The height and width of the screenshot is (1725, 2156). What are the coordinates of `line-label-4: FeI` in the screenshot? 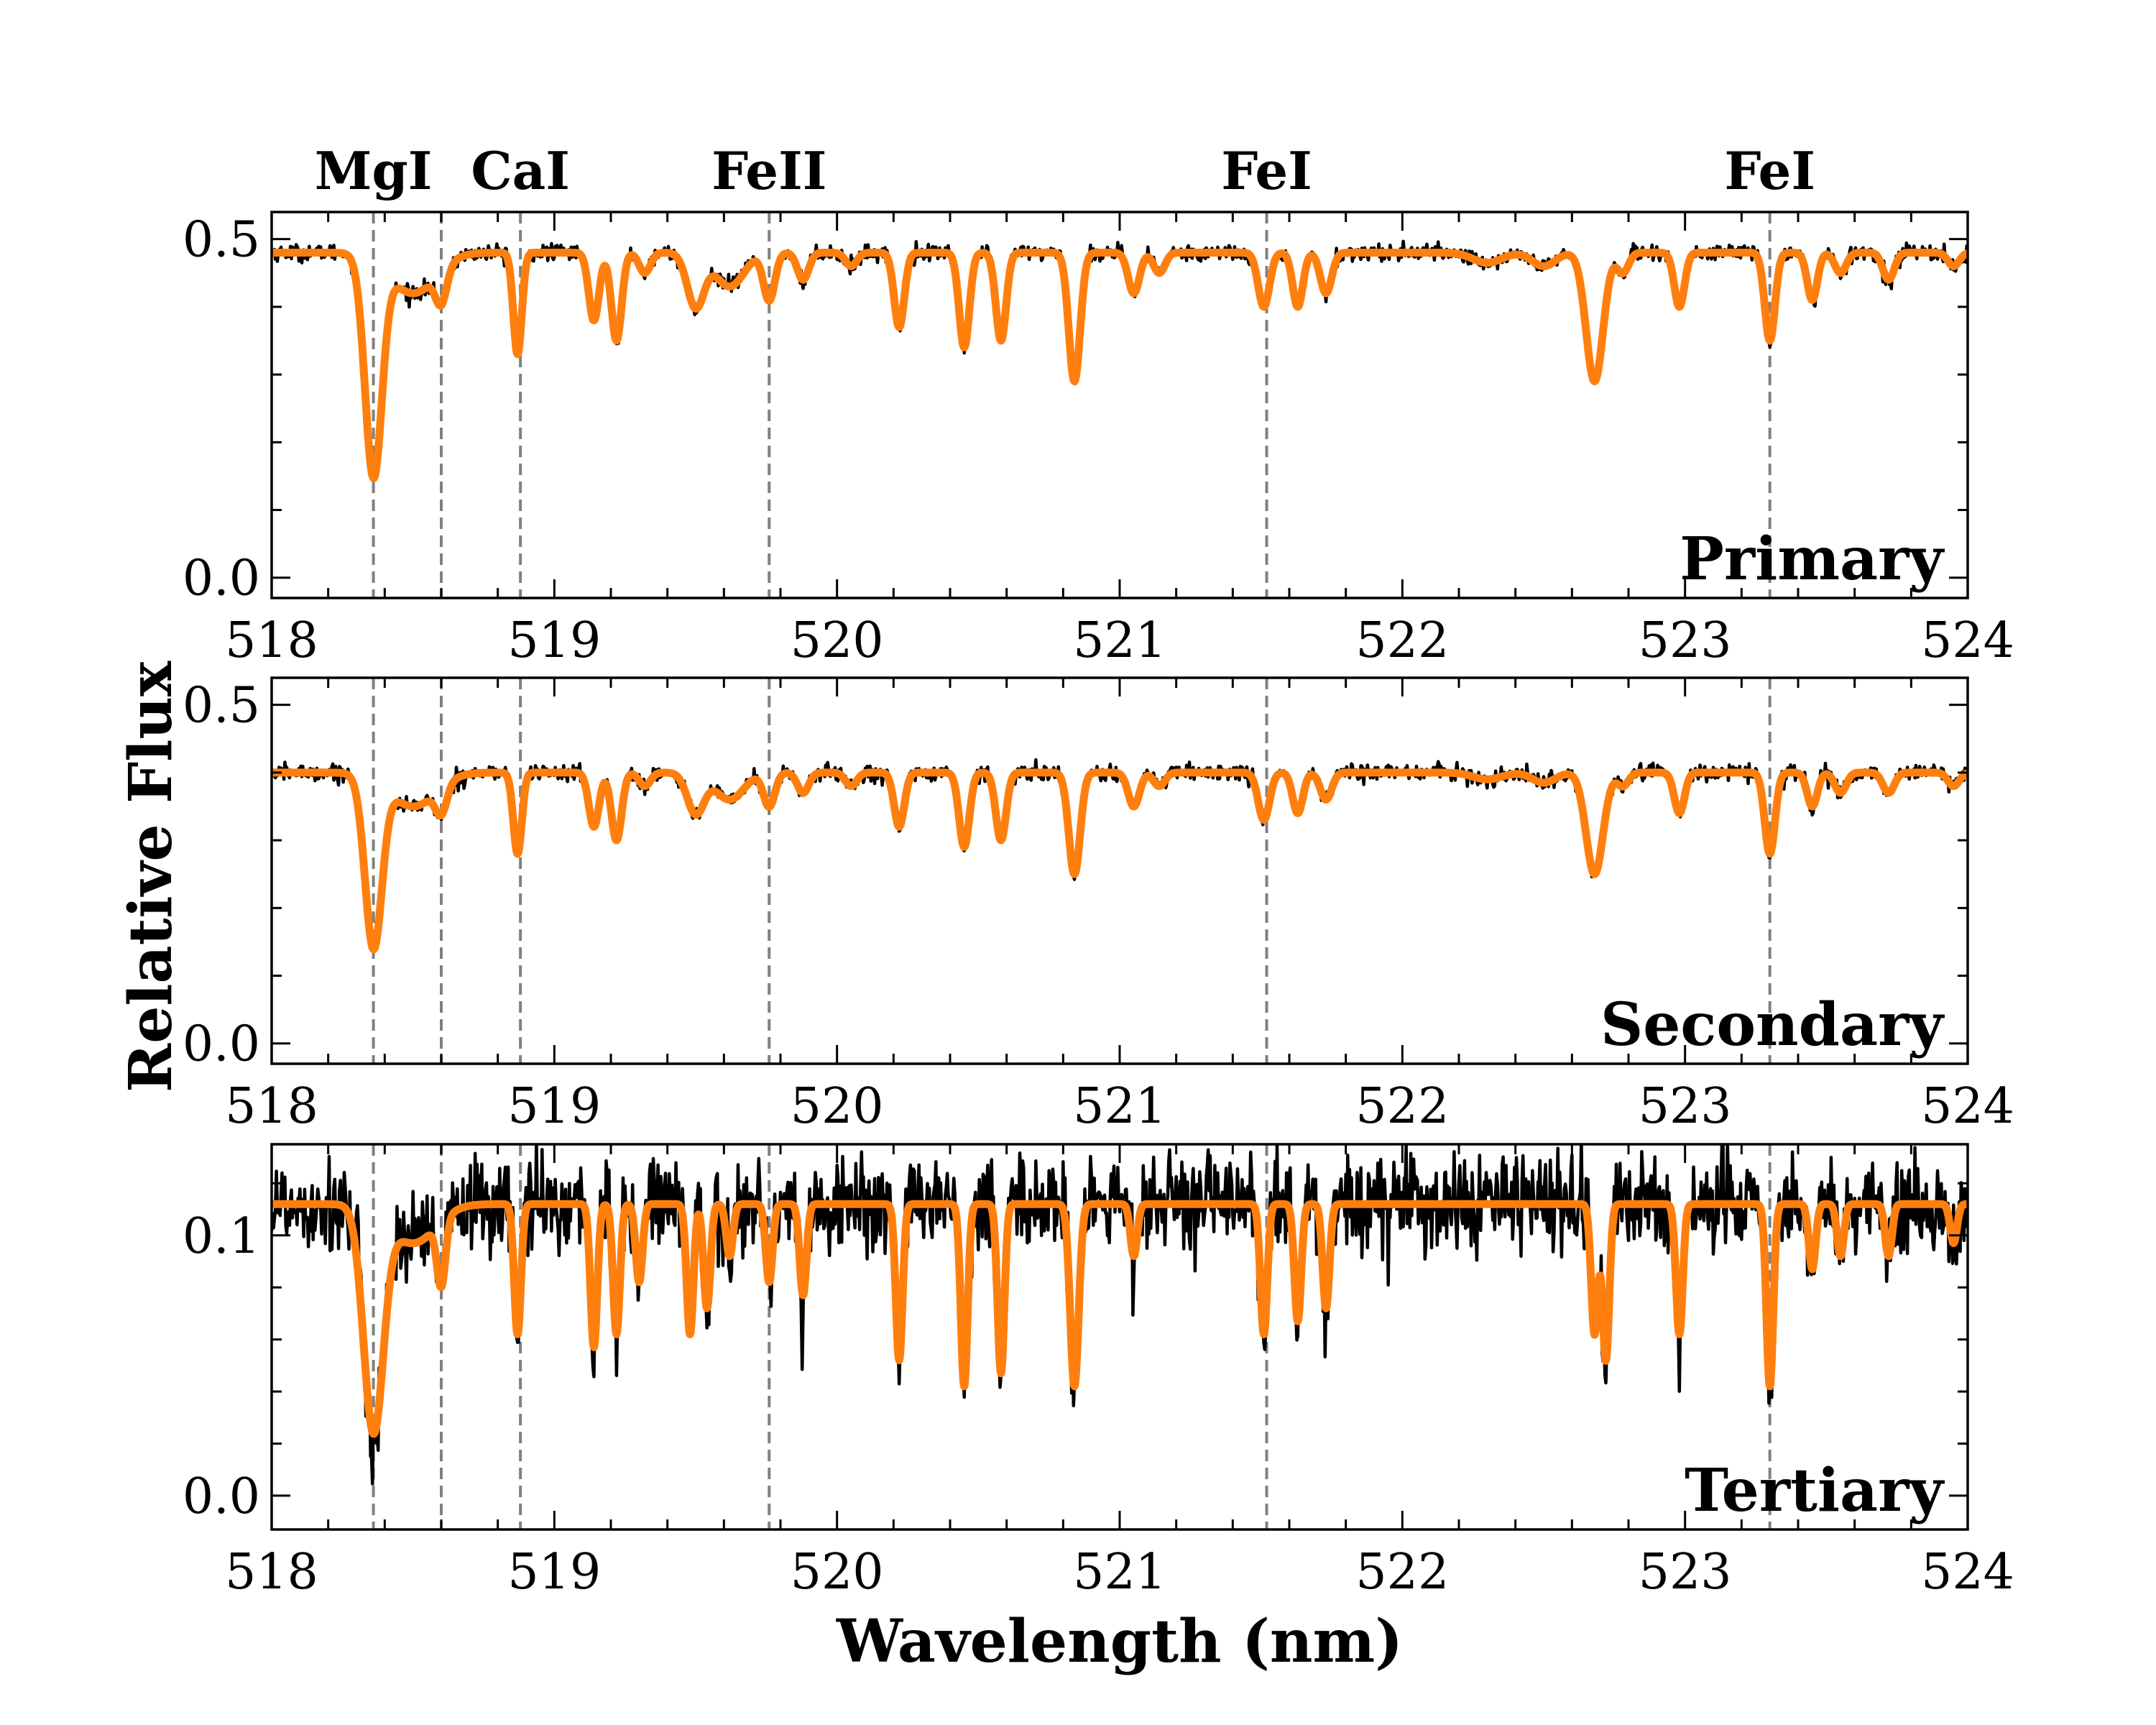 It's located at (1770, 170).